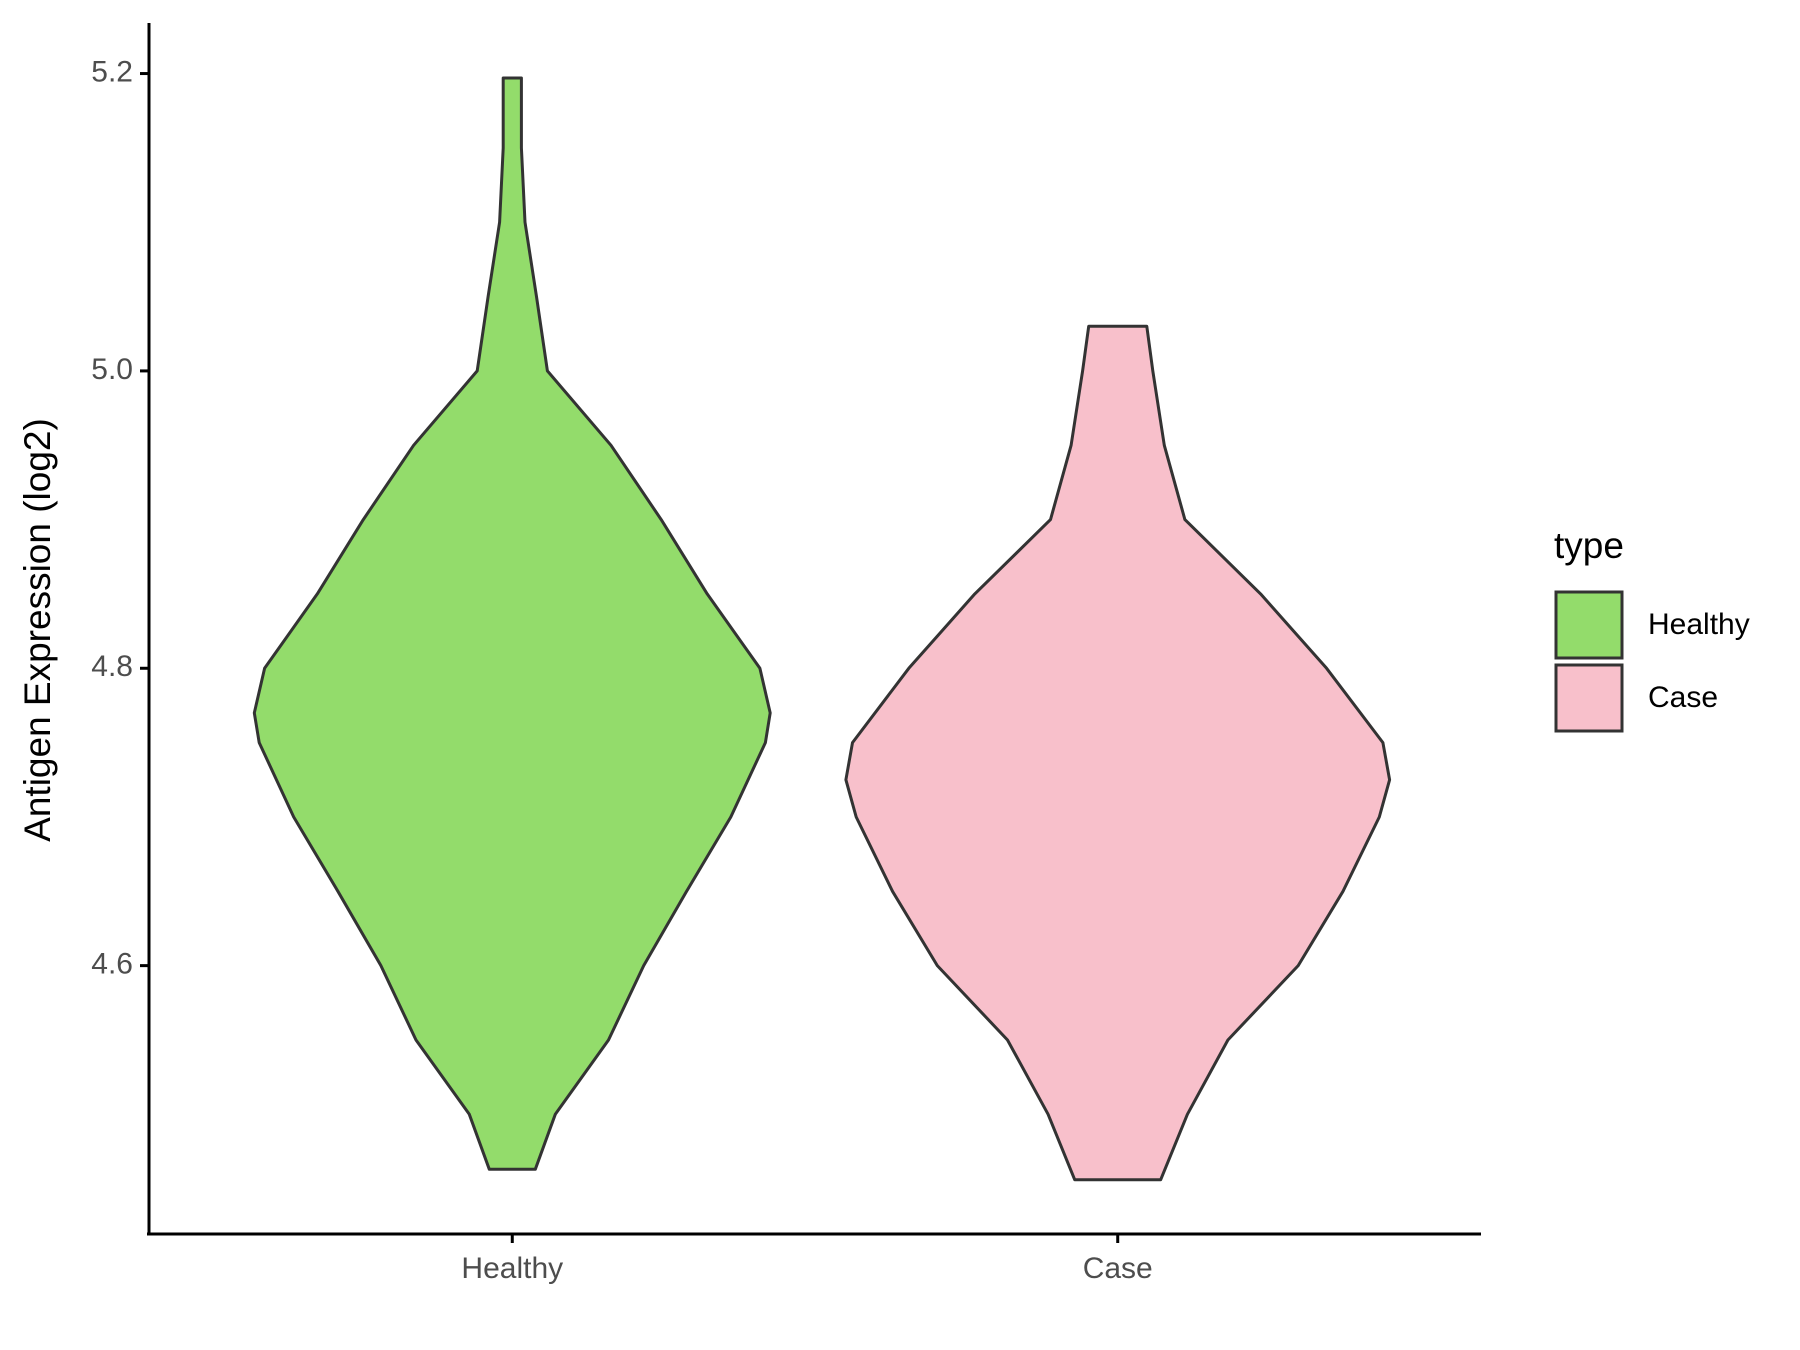  Describe the element at coordinates (37, 630) in the screenshot. I see `y-axis-title: Antigen Expression (log2)` at that location.